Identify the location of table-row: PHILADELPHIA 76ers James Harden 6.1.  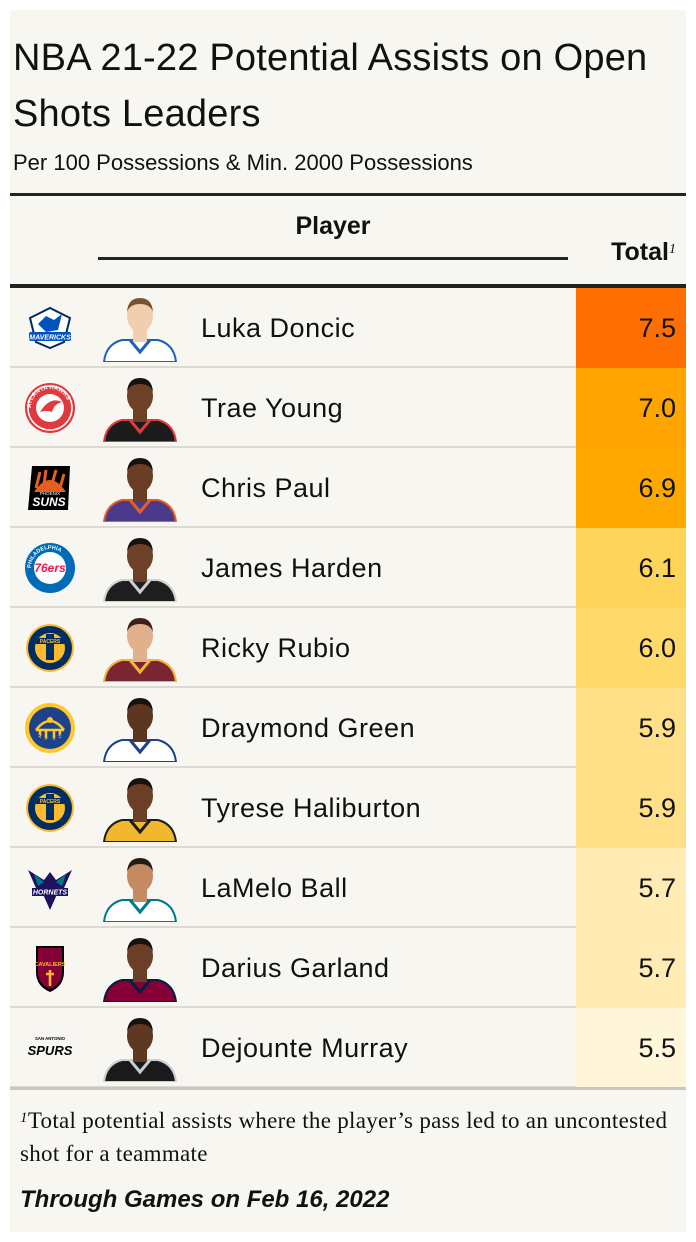
(348, 568).